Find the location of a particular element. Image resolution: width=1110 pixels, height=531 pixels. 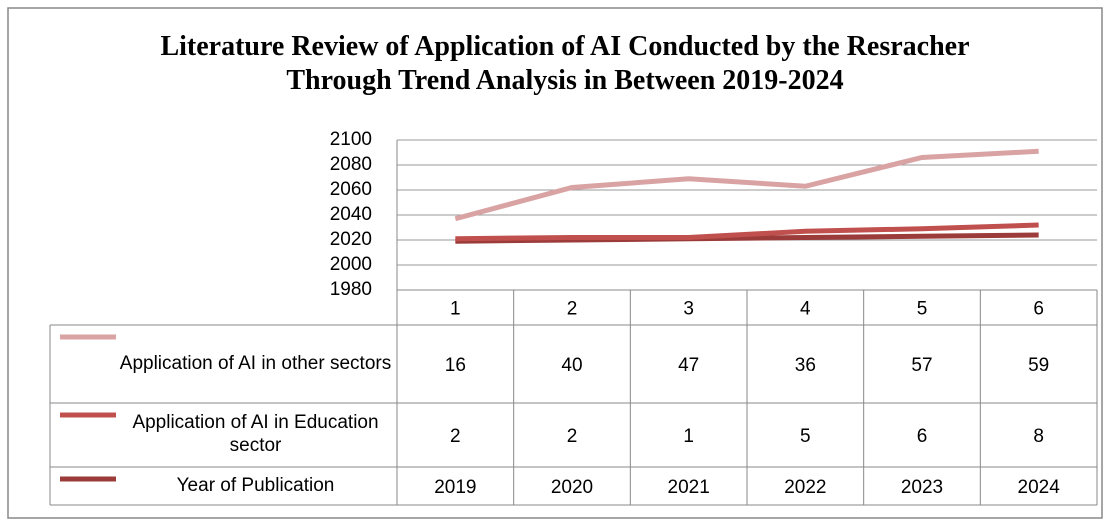

x-tick-label: 3 is located at coordinates (688, 309).